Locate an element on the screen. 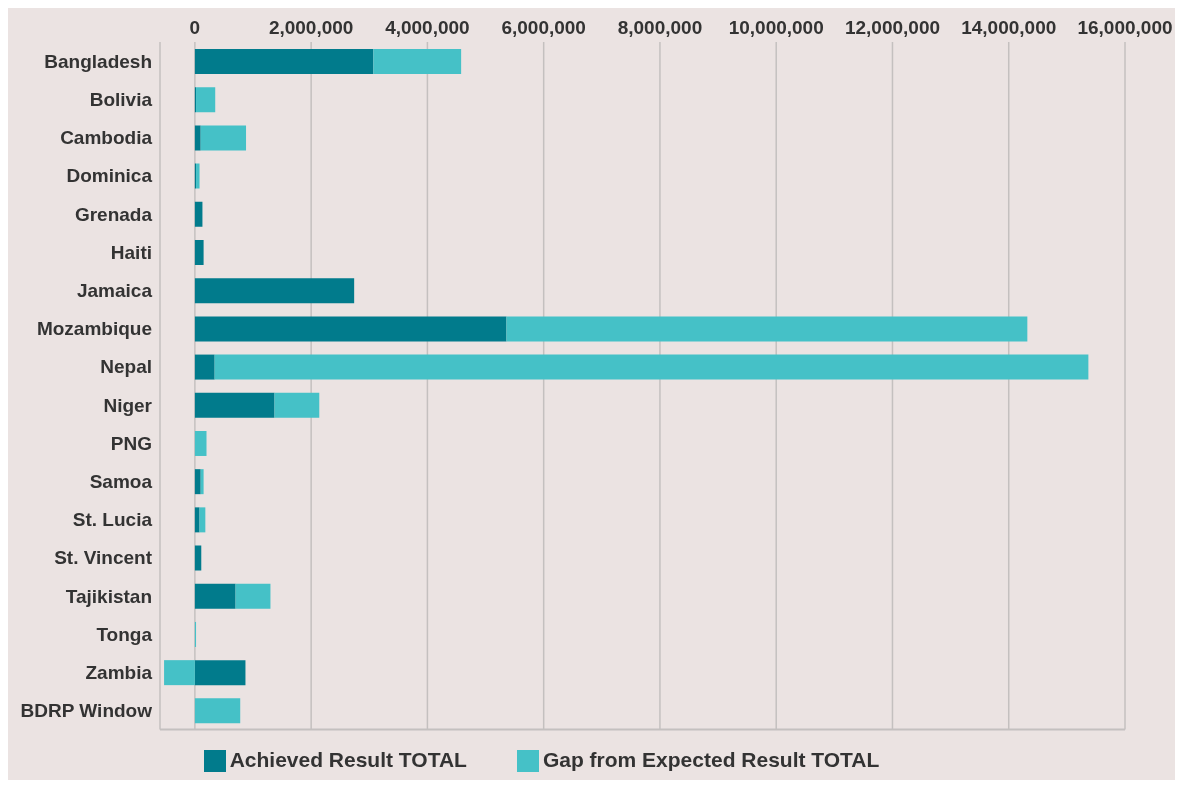  x-tick-label: 0 is located at coordinates (195, 27).